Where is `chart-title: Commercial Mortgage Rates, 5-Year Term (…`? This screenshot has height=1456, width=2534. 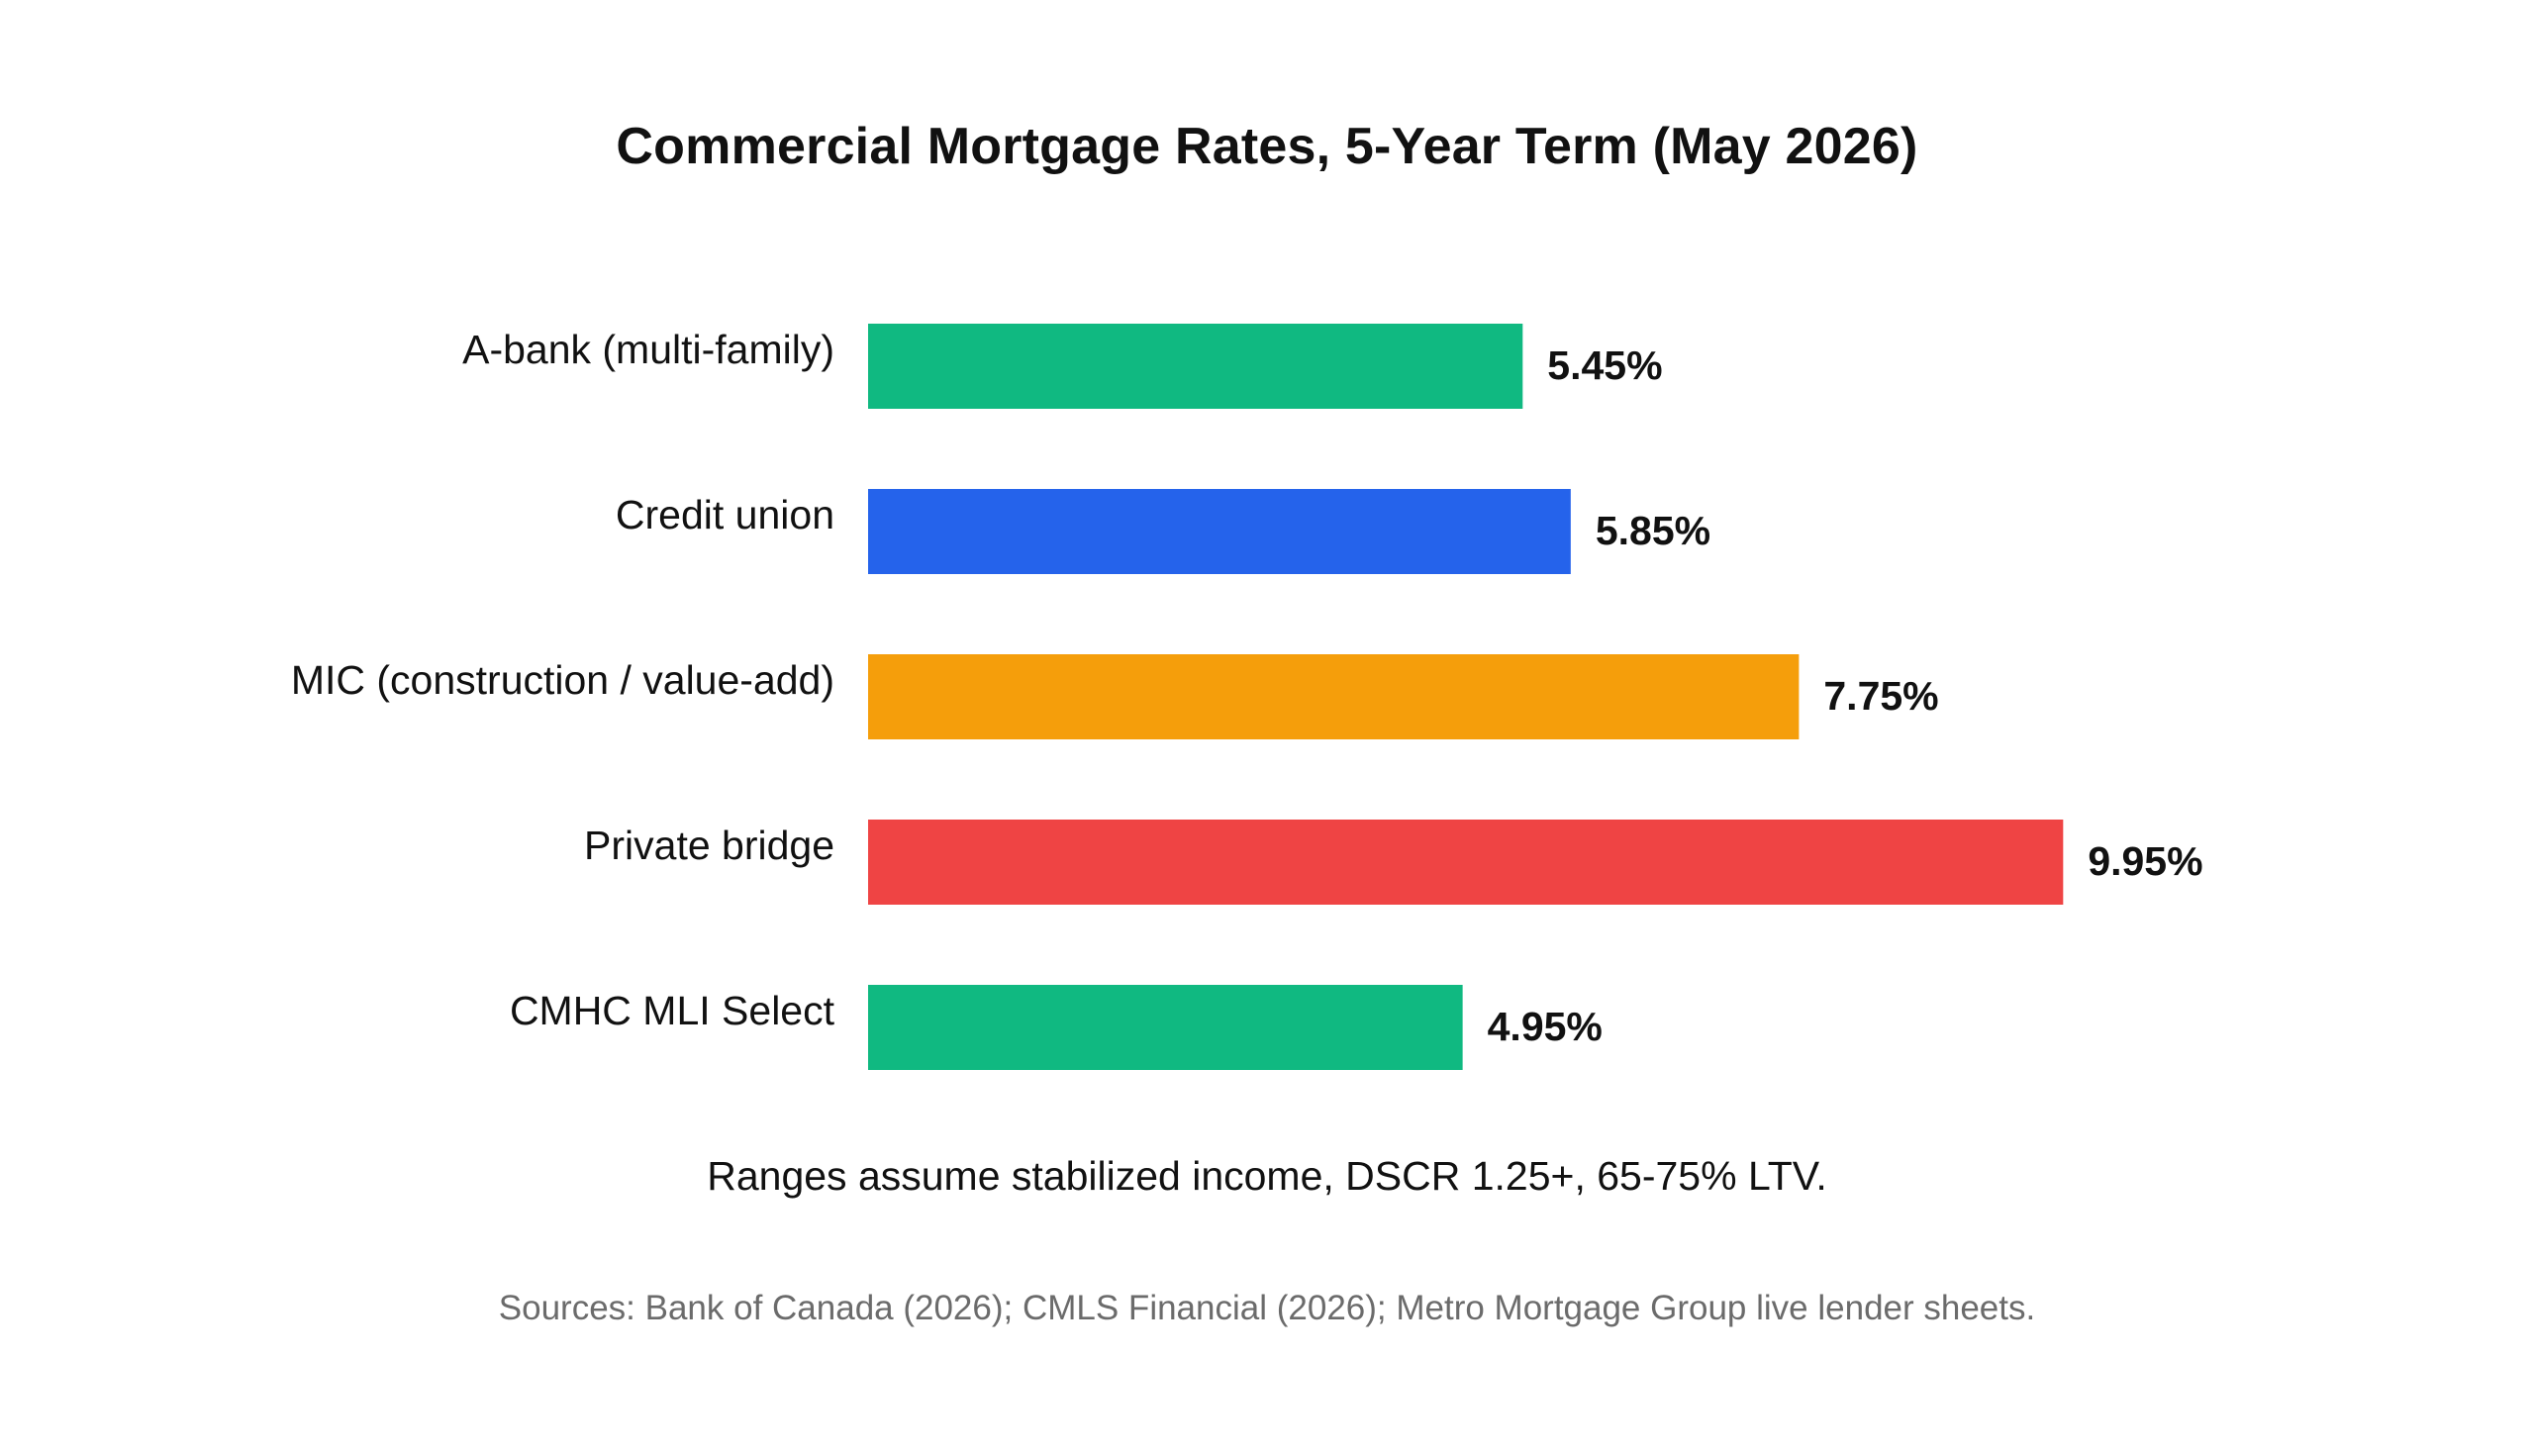
chart-title: Commercial Mortgage Rates, 5-Year Term (… is located at coordinates (1267, 147).